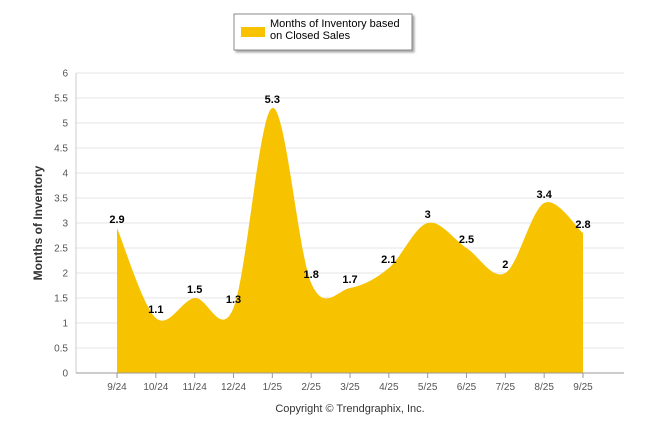  I want to click on y-tick-label: 0.5, so click(61, 349).